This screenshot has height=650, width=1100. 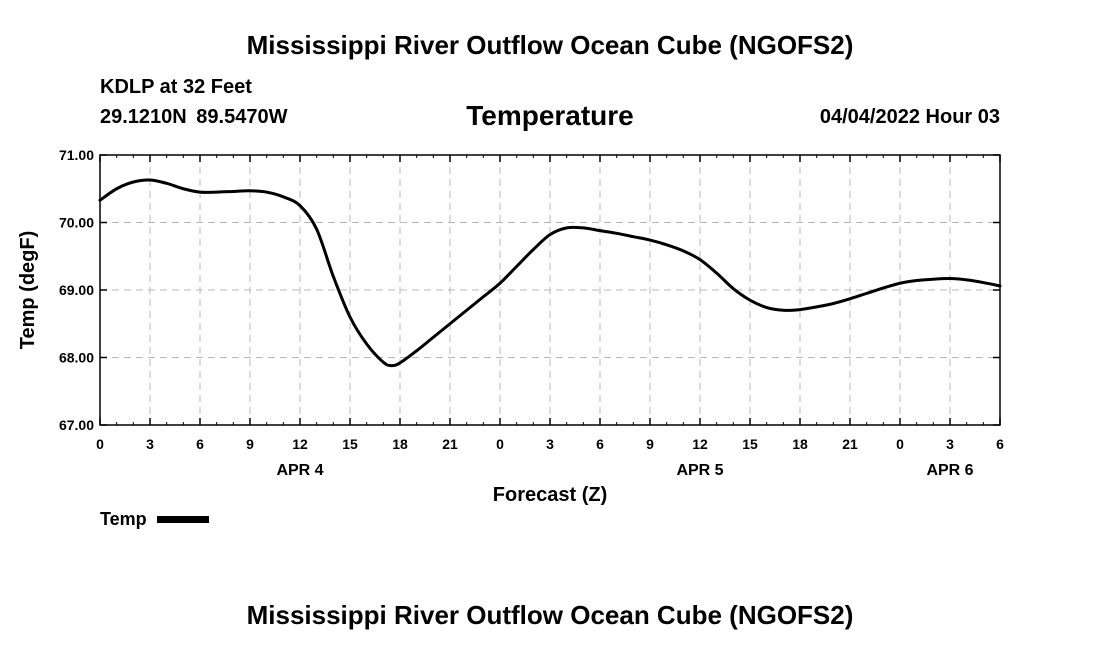 I want to click on y-tick-label: 69.00, so click(x=76, y=290).